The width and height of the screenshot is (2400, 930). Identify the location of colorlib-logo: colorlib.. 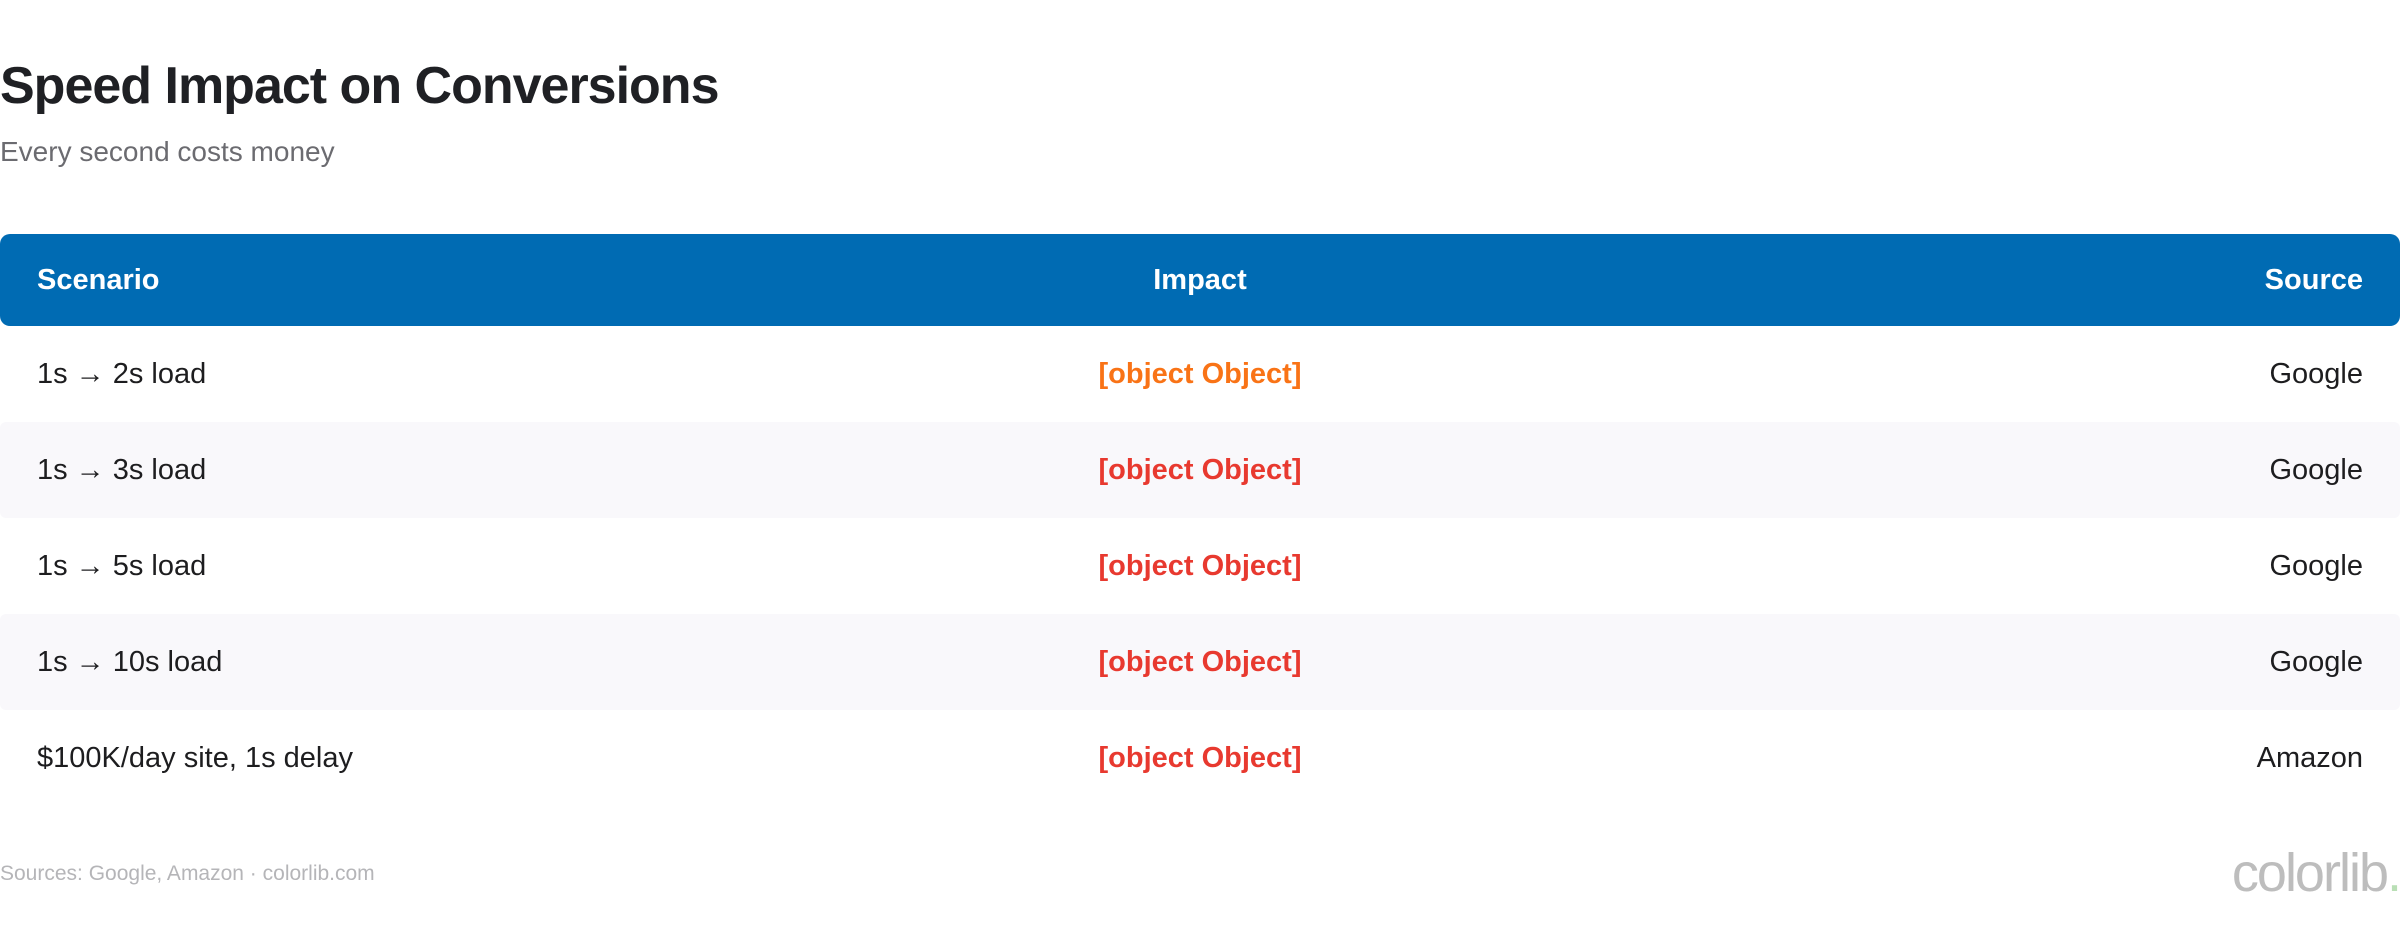
(2316, 873).